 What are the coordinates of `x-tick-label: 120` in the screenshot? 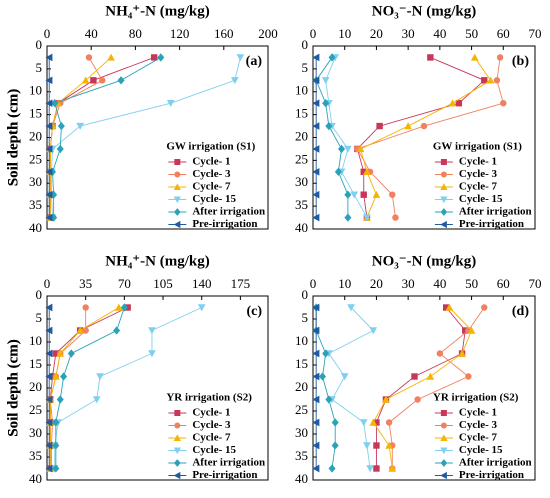 It's located at (180, 33).